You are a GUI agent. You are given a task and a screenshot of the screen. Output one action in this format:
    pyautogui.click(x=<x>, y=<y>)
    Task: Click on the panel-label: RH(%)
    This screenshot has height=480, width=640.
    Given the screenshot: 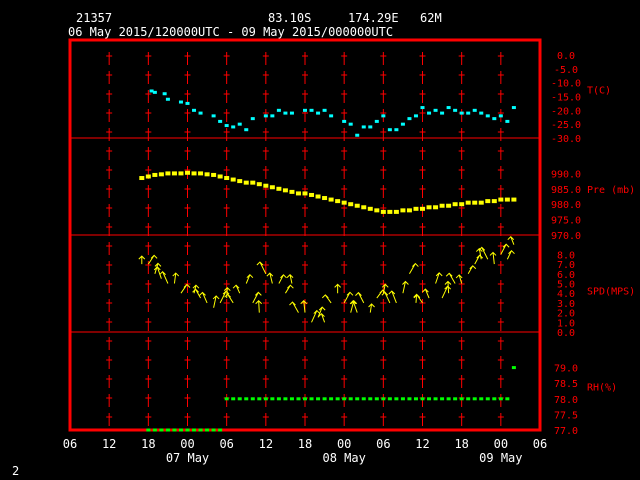 What is the action you would take?
    pyautogui.click(x=602, y=387)
    